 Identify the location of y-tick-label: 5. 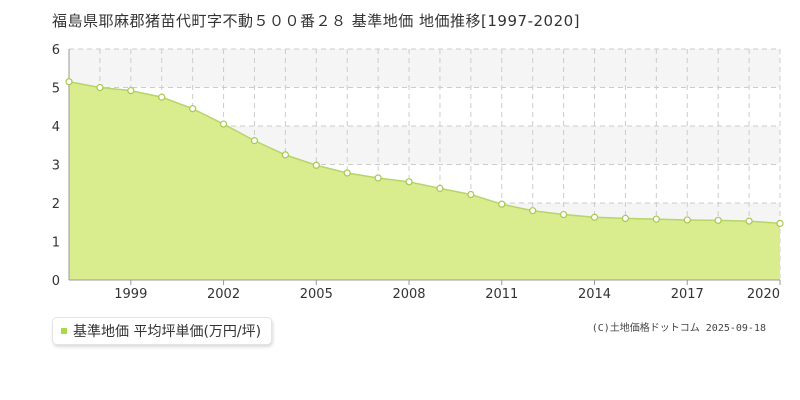
(56, 89).